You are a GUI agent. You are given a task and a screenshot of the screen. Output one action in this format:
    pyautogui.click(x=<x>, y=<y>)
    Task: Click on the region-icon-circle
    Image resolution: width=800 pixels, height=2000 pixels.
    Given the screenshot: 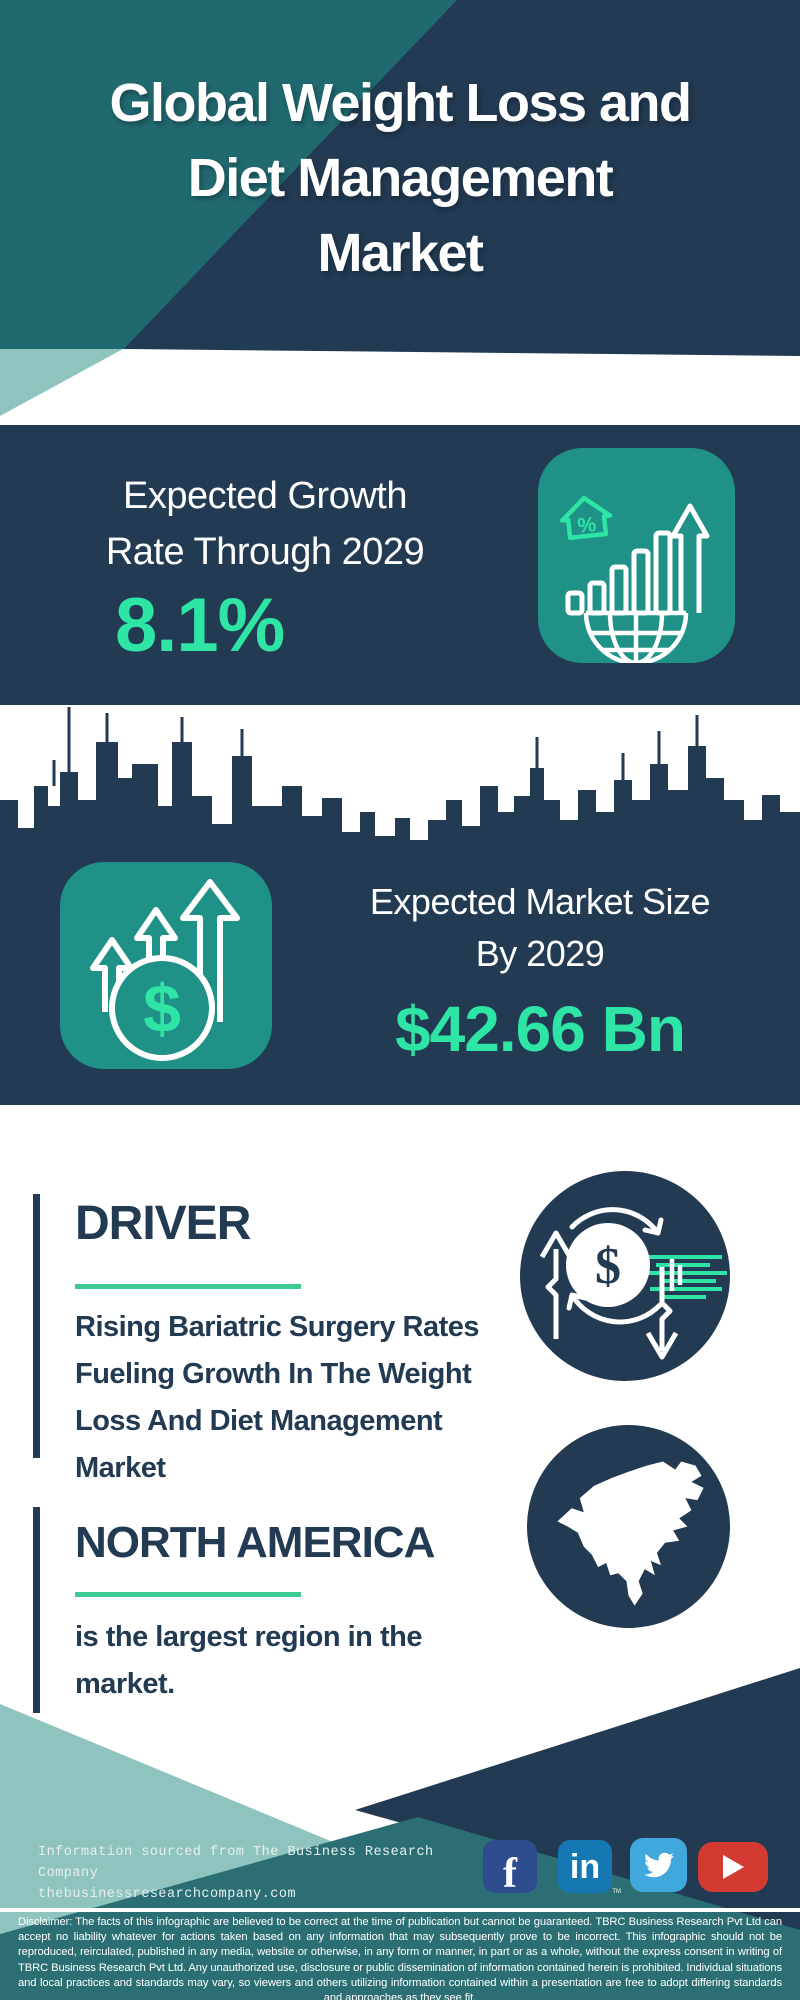 What is the action you would take?
    pyautogui.click(x=628, y=1526)
    